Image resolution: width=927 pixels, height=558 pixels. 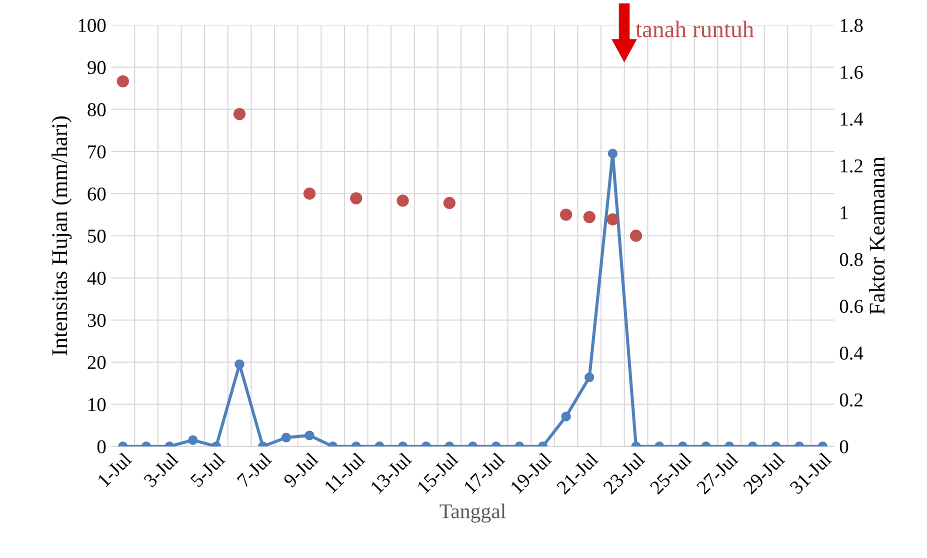 I want to click on y-tick-label: 20, so click(x=97, y=363).